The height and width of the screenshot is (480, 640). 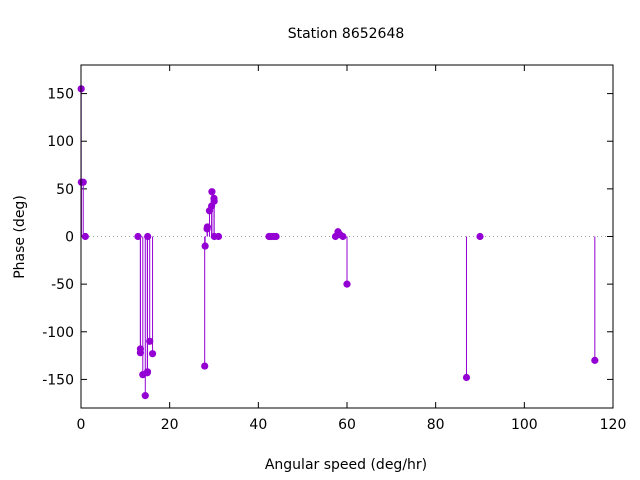 I want to click on x-tick-label: 80, so click(x=436, y=425).